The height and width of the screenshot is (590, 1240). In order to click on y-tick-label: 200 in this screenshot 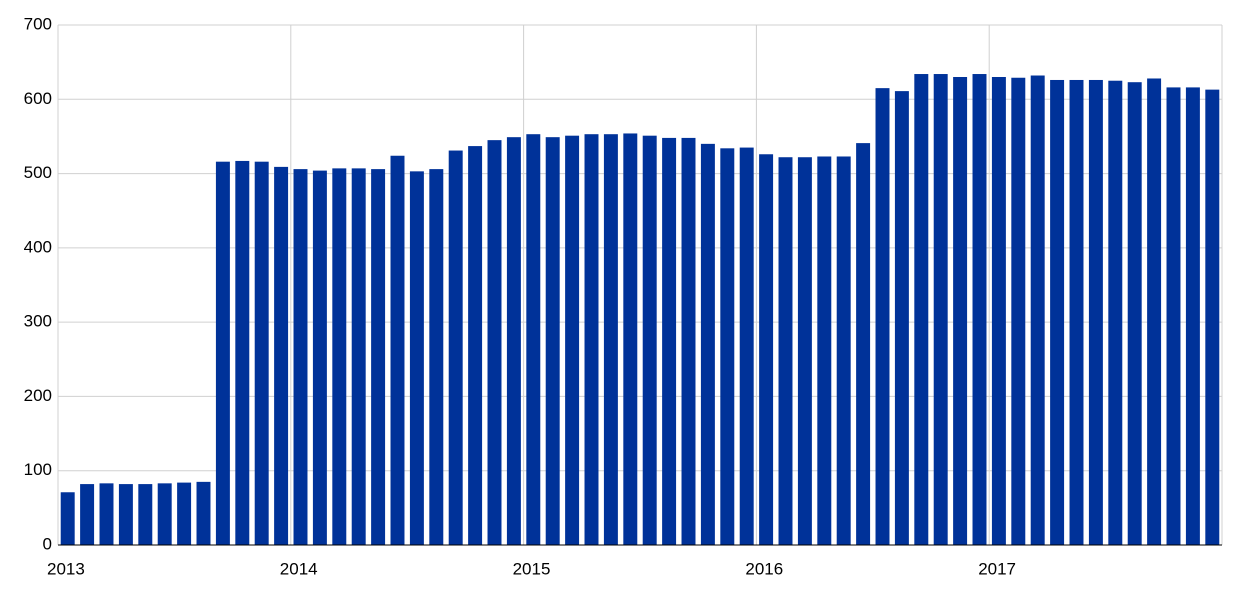, I will do `click(38, 395)`.